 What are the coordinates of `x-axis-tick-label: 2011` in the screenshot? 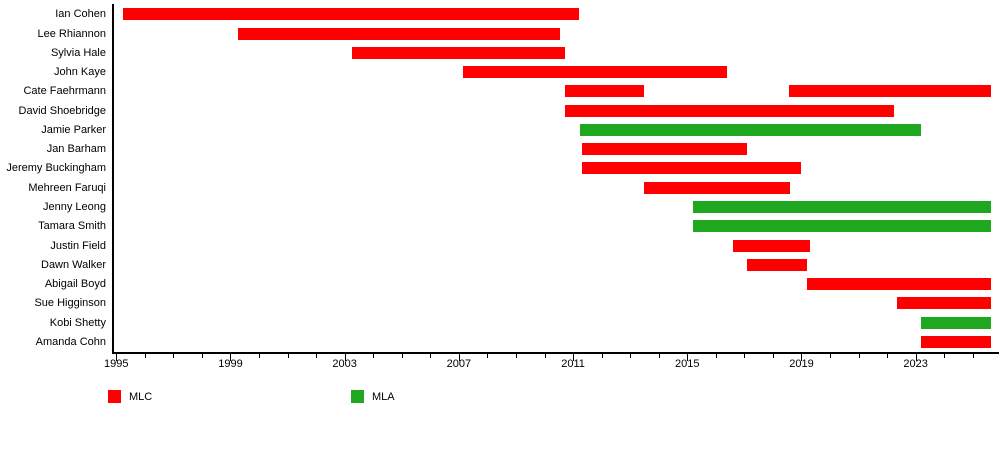 It's located at (573, 364).